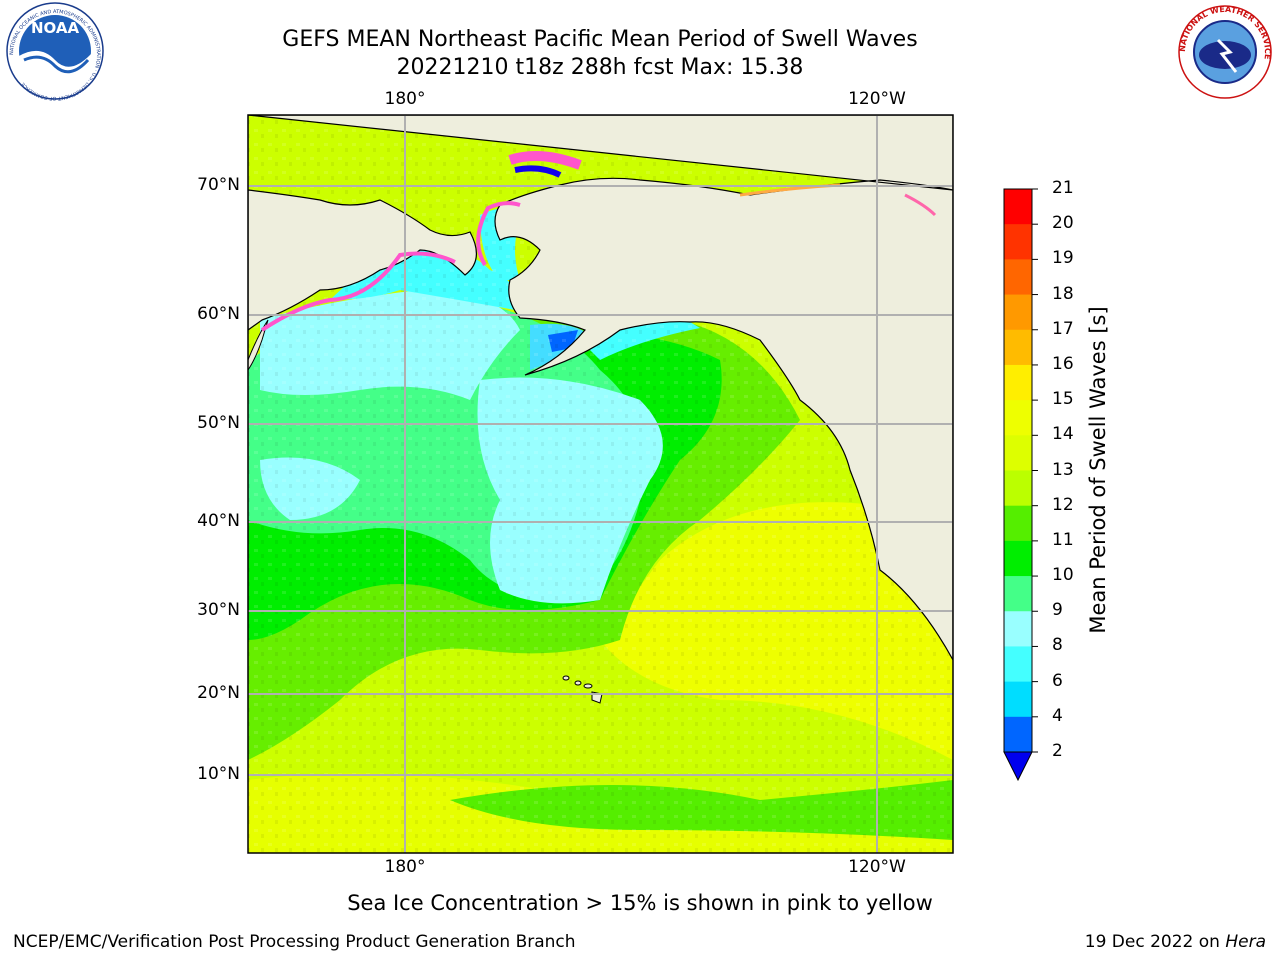  Describe the element at coordinates (1155, 942) in the screenshot. I see `footer-date-text: 19 Dec 2022 on` at that location.